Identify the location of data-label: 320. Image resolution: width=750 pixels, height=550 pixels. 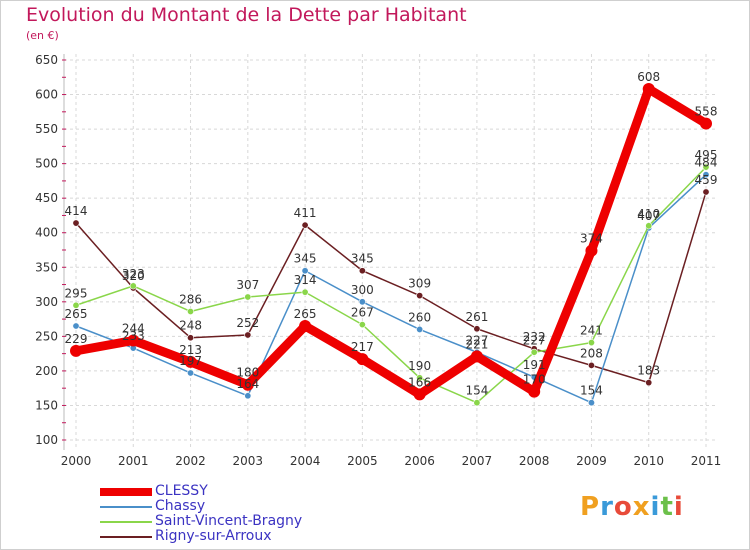
(133, 276).